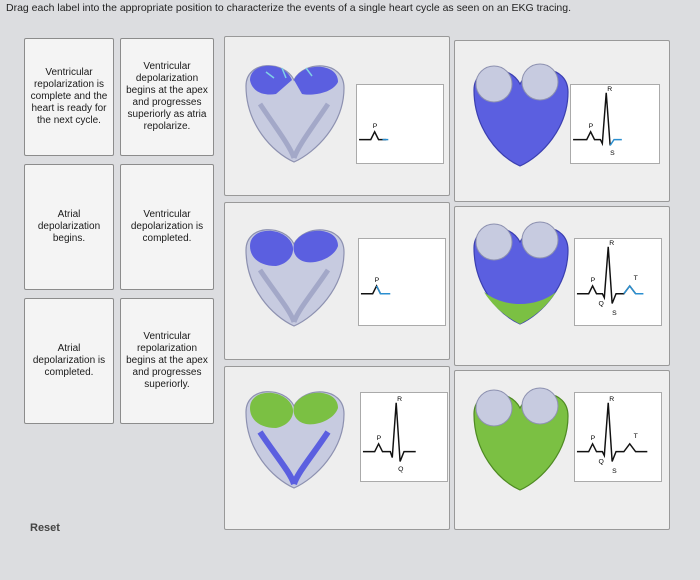 The height and width of the screenshot is (580, 700). What do you see at coordinates (404, 437) in the screenshot?
I see `ekg-tracing-5: P R Q` at bounding box center [404, 437].